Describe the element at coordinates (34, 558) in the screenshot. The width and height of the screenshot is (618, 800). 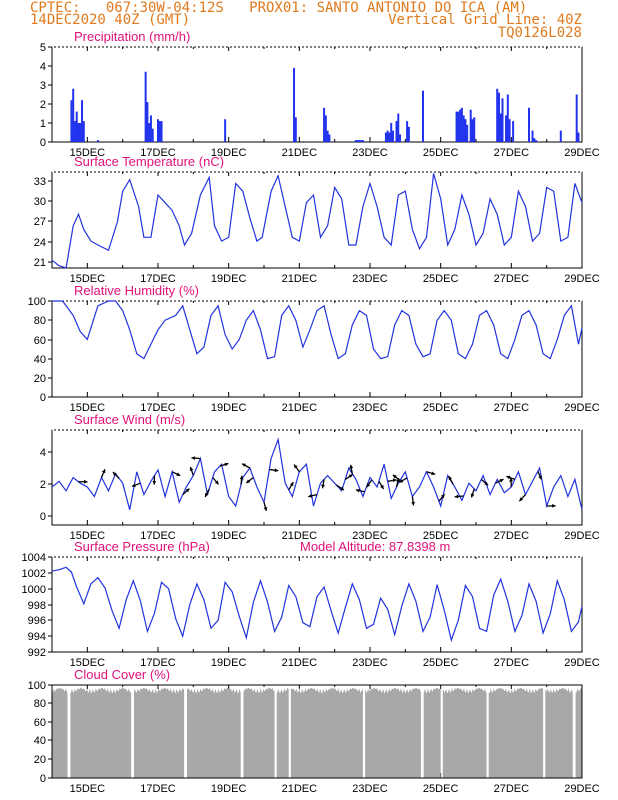
I see `y-tick-label: 1004` at that location.